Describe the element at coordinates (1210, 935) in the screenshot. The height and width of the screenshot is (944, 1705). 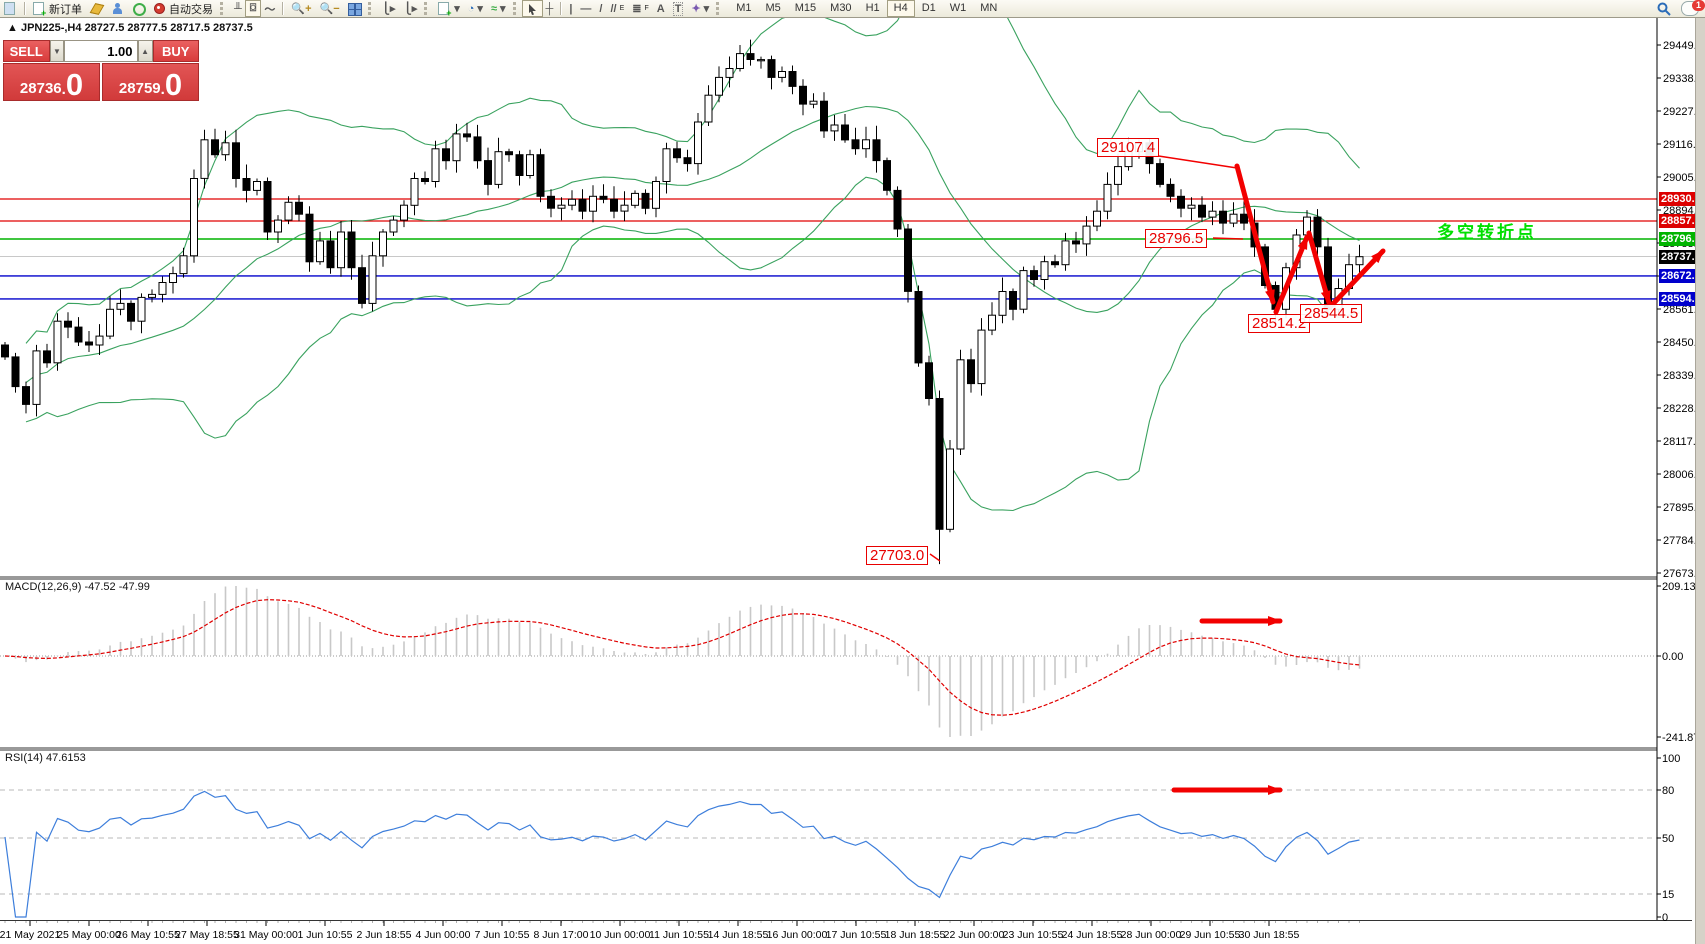
I see `svg-text: 29 Jun 10:55` at that location.